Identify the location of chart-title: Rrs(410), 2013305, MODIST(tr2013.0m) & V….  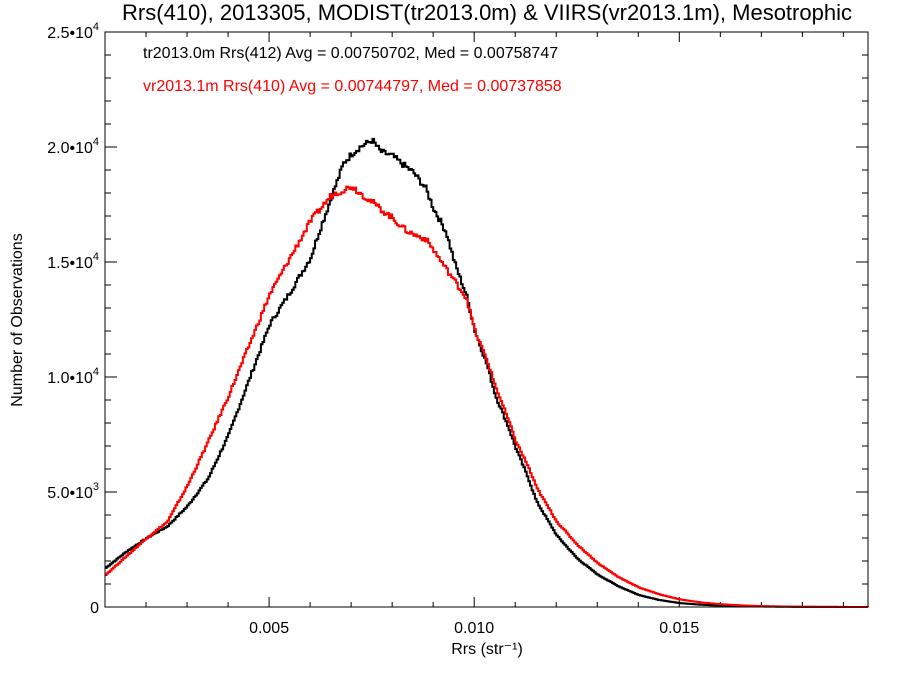
(487, 12).